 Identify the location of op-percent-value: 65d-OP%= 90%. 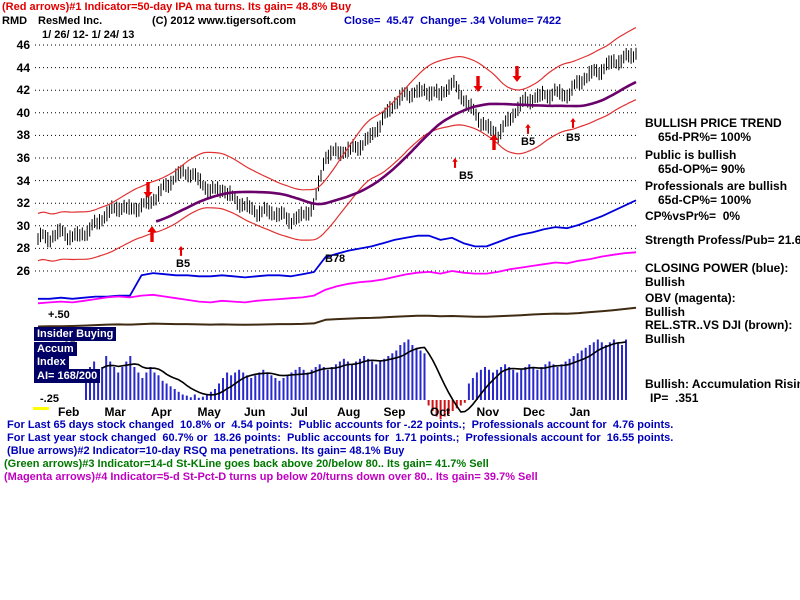
(702, 169).